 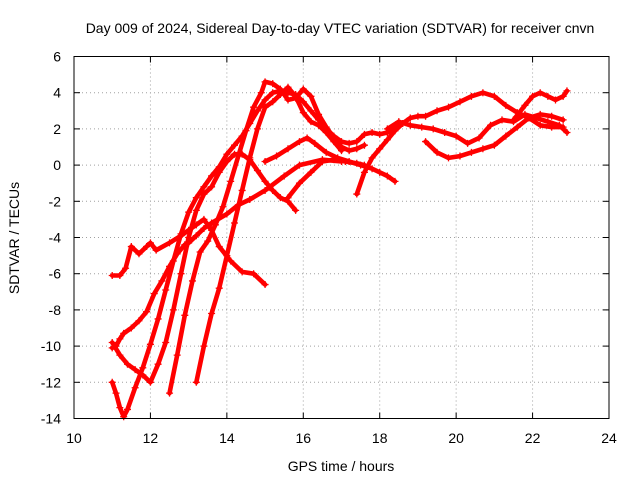 What do you see at coordinates (14, 238) in the screenshot?
I see `y-axis-title: SDTVAR / TECUs` at bounding box center [14, 238].